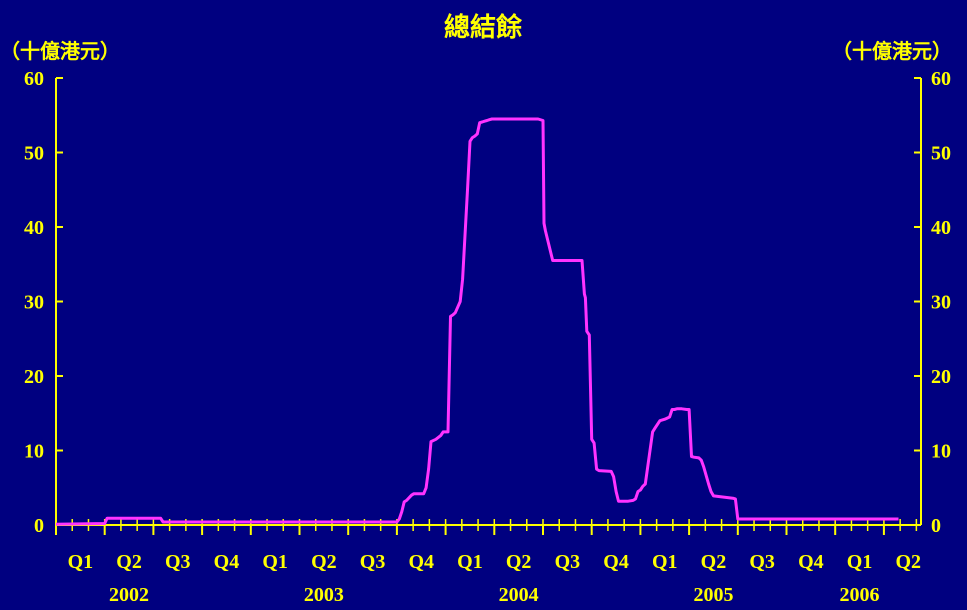 Image resolution: width=967 pixels, height=610 pixels. Describe the element at coordinates (941, 303) in the screenshot. I see `y-tick-label-right: 30` at that location.